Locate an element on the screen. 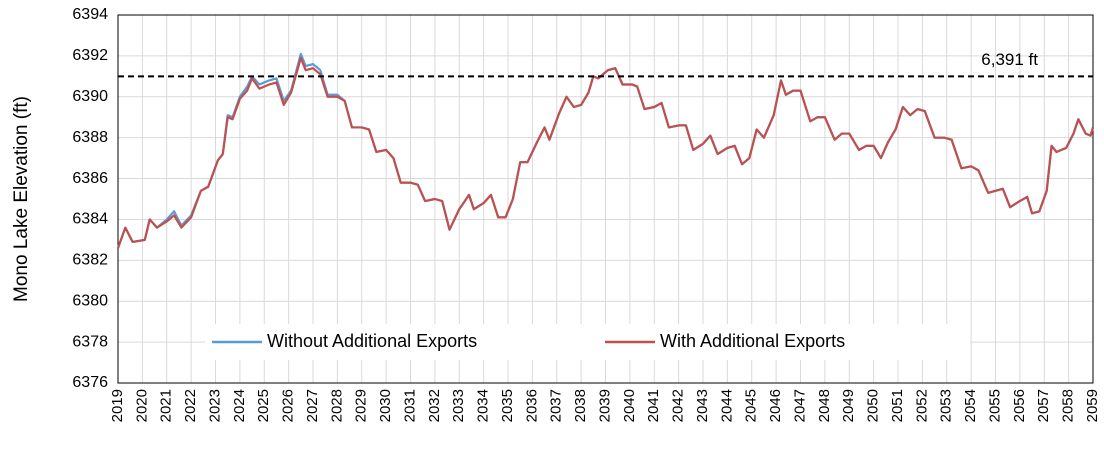 This screenshot has height=453, width=1104. x-tick-label: 2023 is located at coordinates (214, 405).